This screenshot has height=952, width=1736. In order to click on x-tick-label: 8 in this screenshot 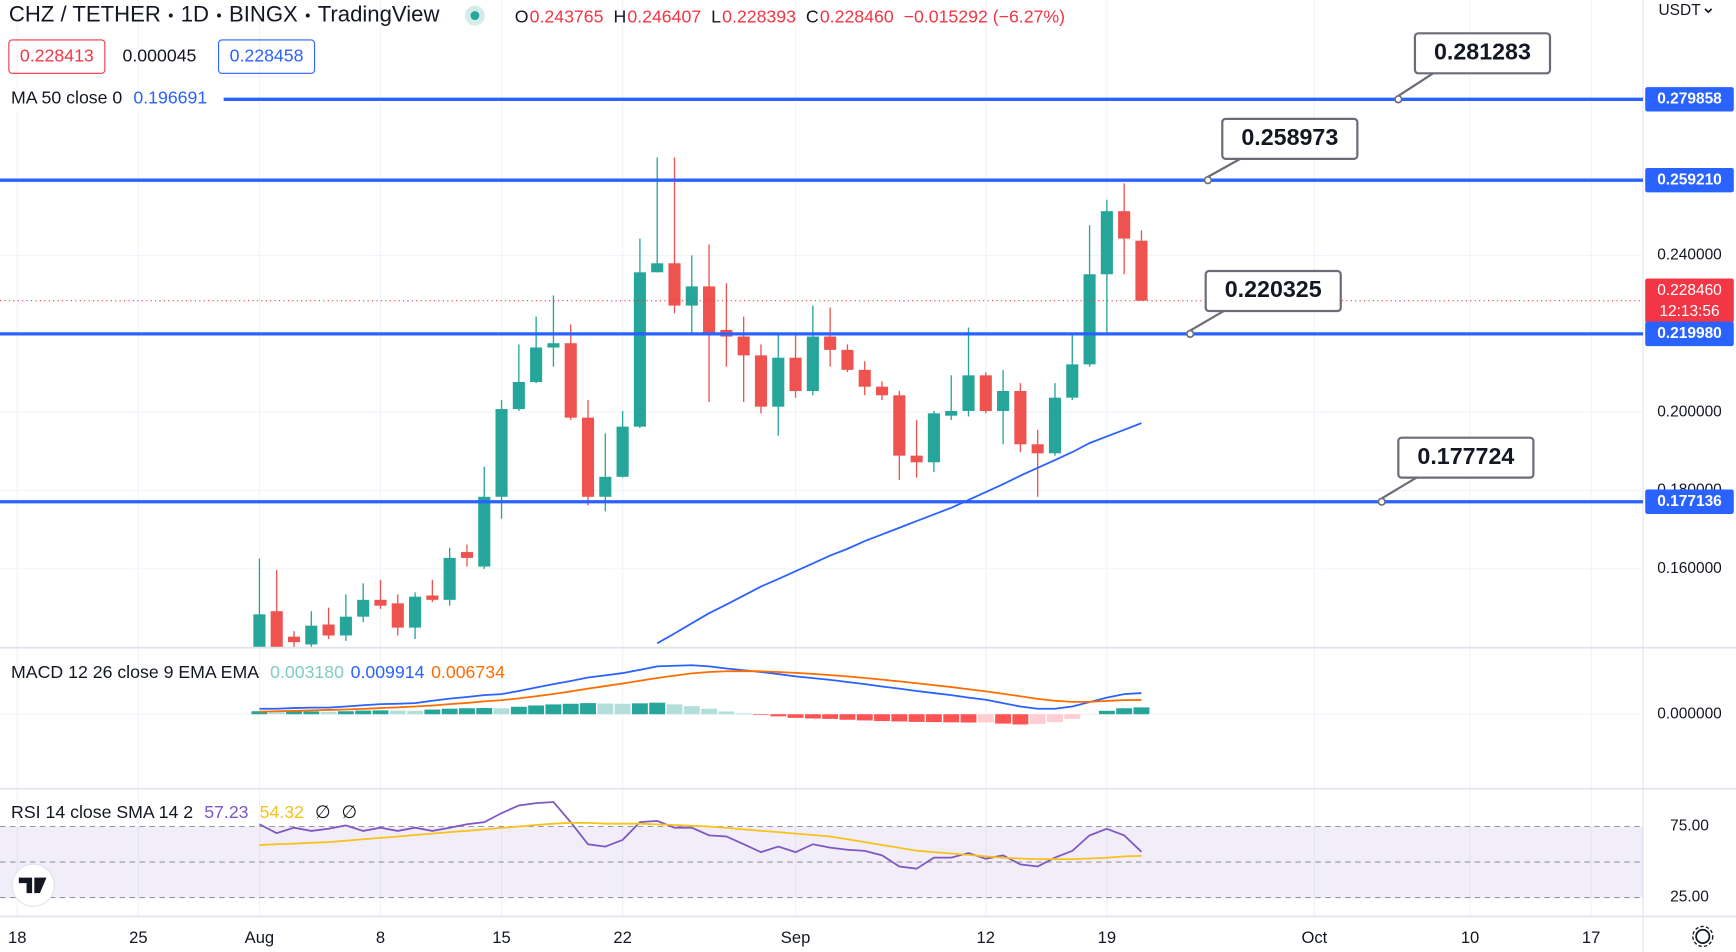, I will do `click(380, 937)`.